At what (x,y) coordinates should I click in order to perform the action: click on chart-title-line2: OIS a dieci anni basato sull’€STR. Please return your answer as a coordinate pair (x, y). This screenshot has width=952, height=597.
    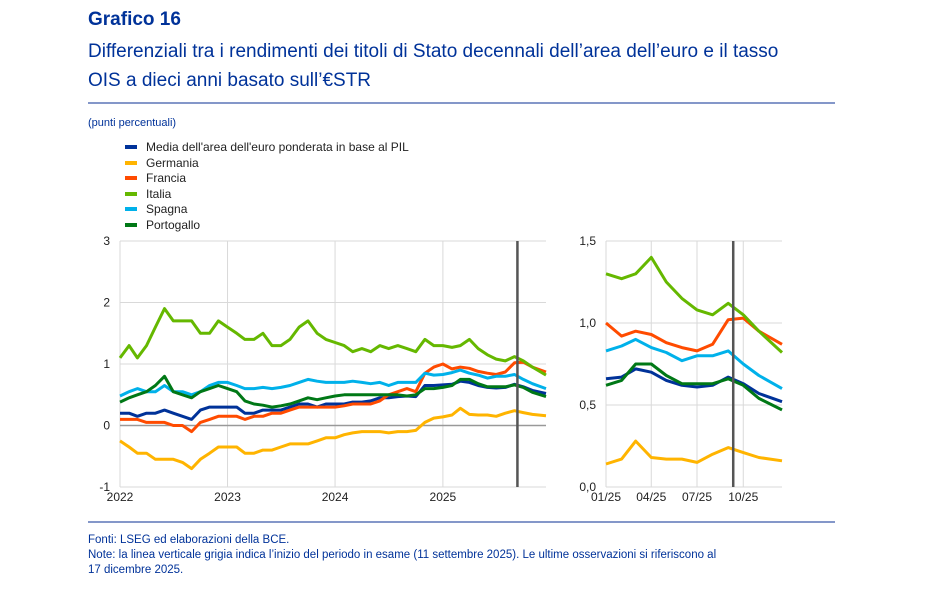
    Looking at the image, I should click on (230, 80).